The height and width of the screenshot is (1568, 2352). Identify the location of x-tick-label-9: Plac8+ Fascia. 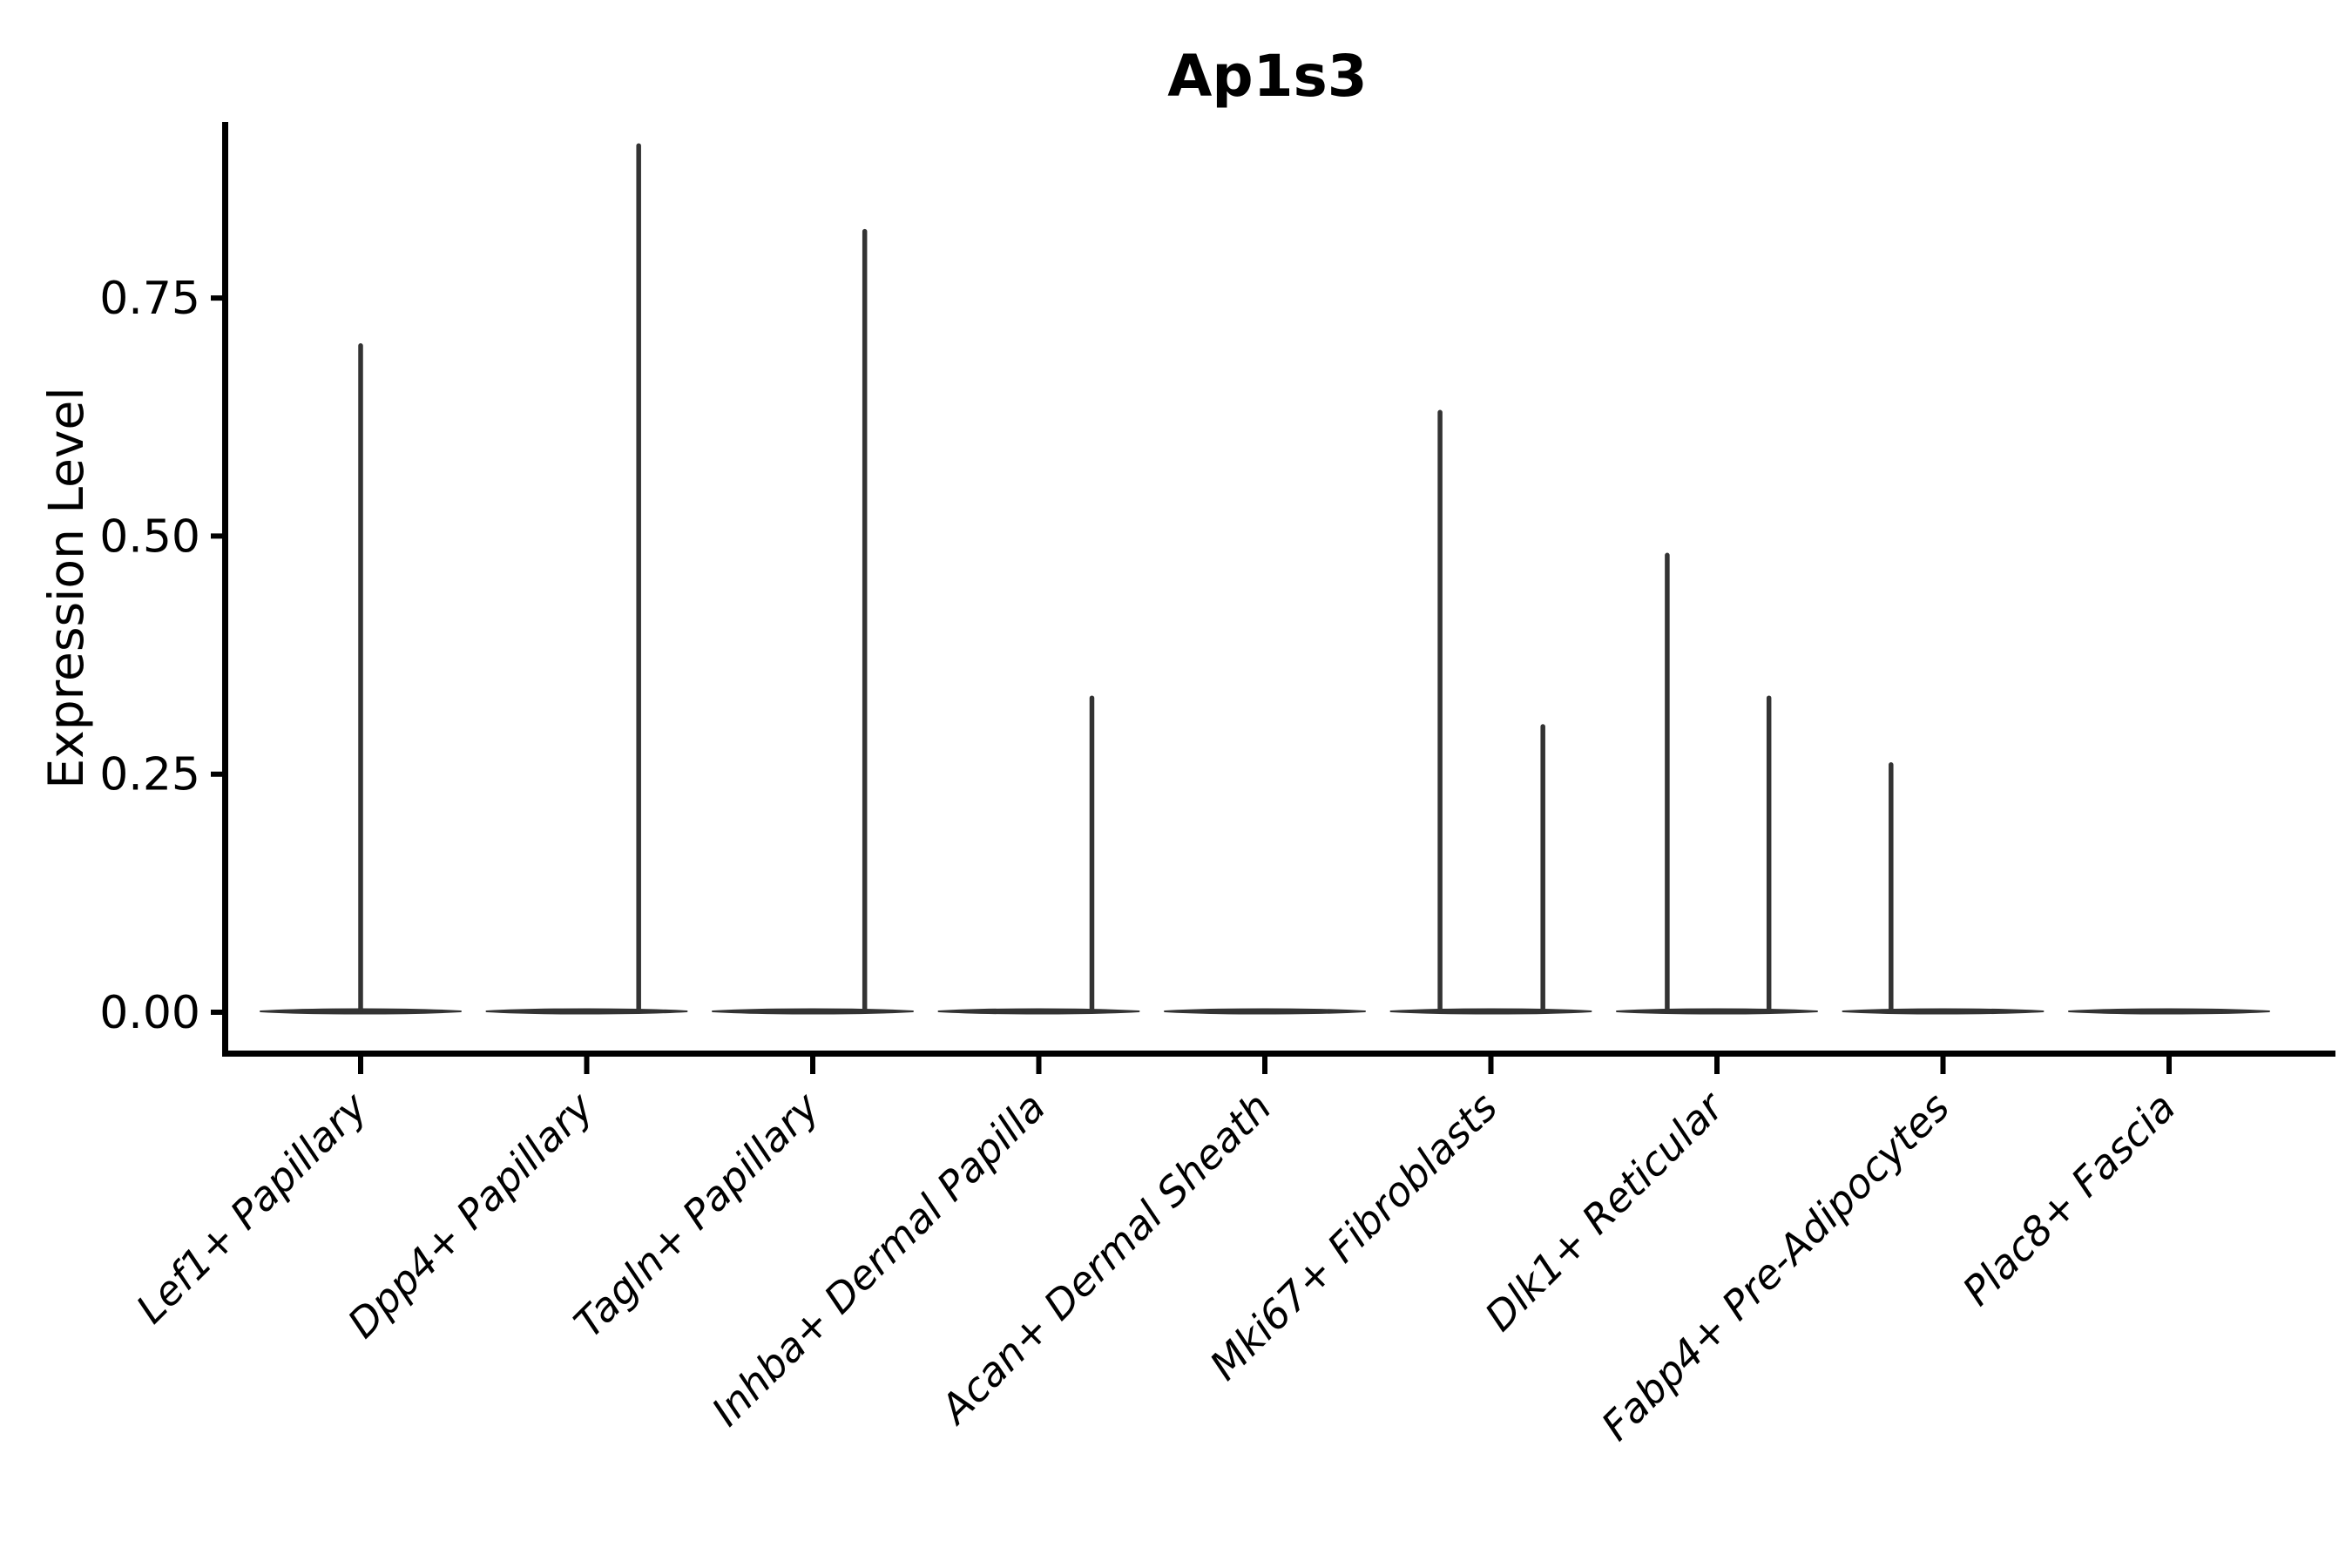
(2068, 1199).